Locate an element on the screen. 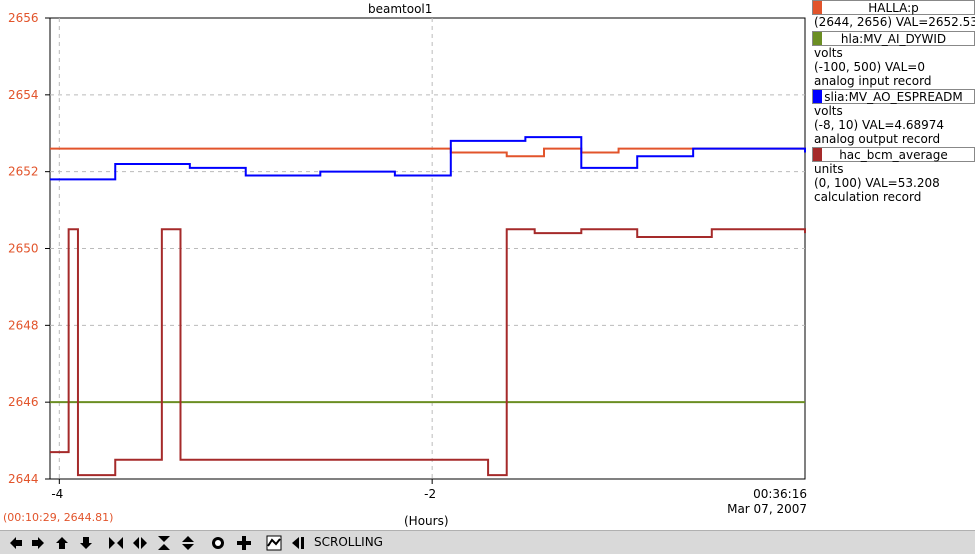  zoom-out-x-icon is located at coordinates (140, 543).